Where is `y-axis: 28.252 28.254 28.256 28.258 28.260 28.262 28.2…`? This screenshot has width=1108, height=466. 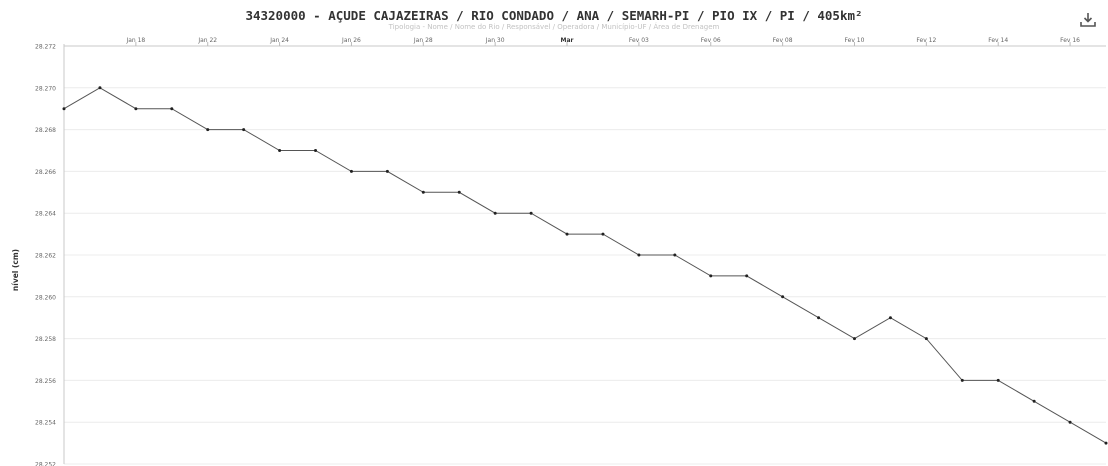 y-axis: 28.252 28.254 28.256 28.258 28.260 28.262 28.2… is located at coordinates (49, 255).